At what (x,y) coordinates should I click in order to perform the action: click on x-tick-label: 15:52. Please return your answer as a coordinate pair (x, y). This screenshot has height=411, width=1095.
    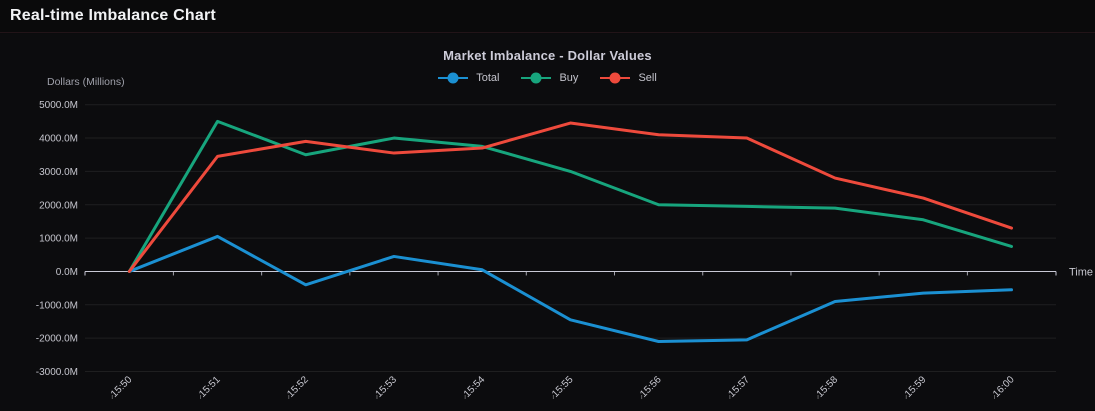
    Looking at the image, I should click on (298, 387).